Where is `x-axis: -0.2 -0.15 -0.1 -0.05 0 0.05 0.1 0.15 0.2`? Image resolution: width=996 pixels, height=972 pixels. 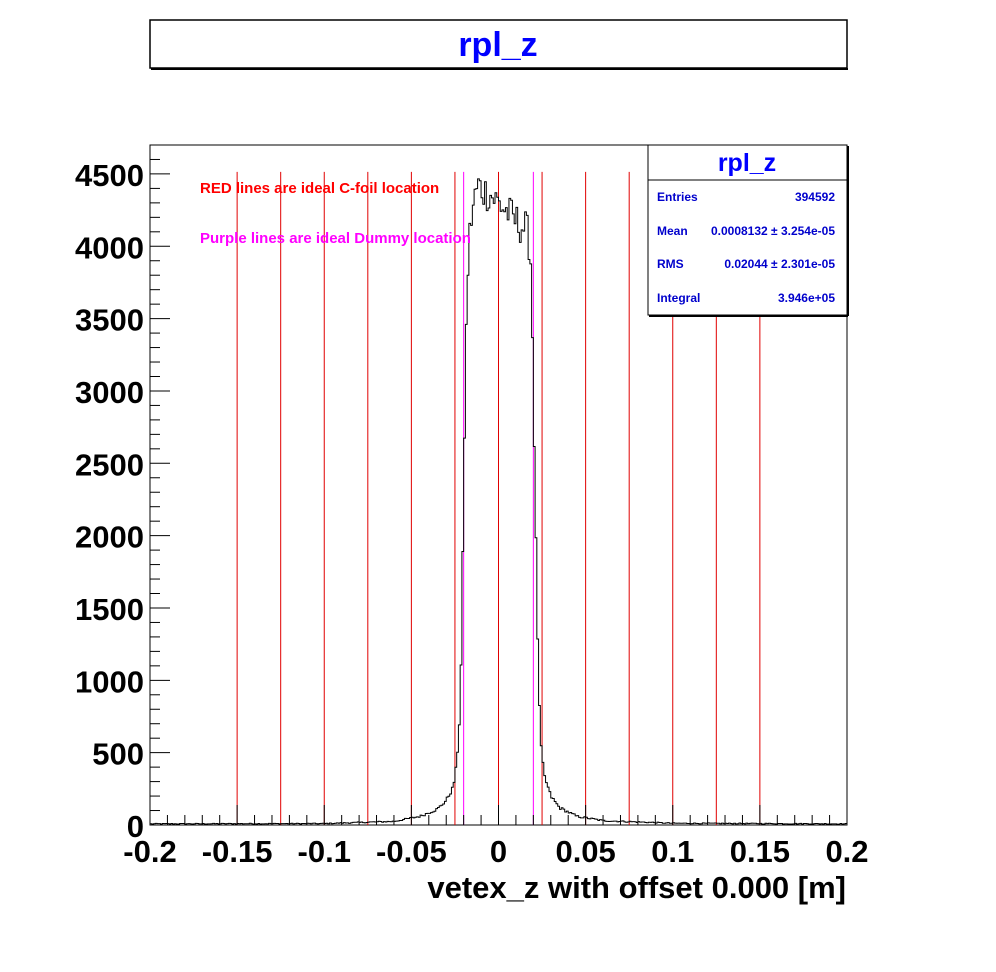 x-axis: -0.2 -0.15 -0.1 -0.05 0 0.05 0.1 0.15 0.2 is located at coordinates (496, 837).